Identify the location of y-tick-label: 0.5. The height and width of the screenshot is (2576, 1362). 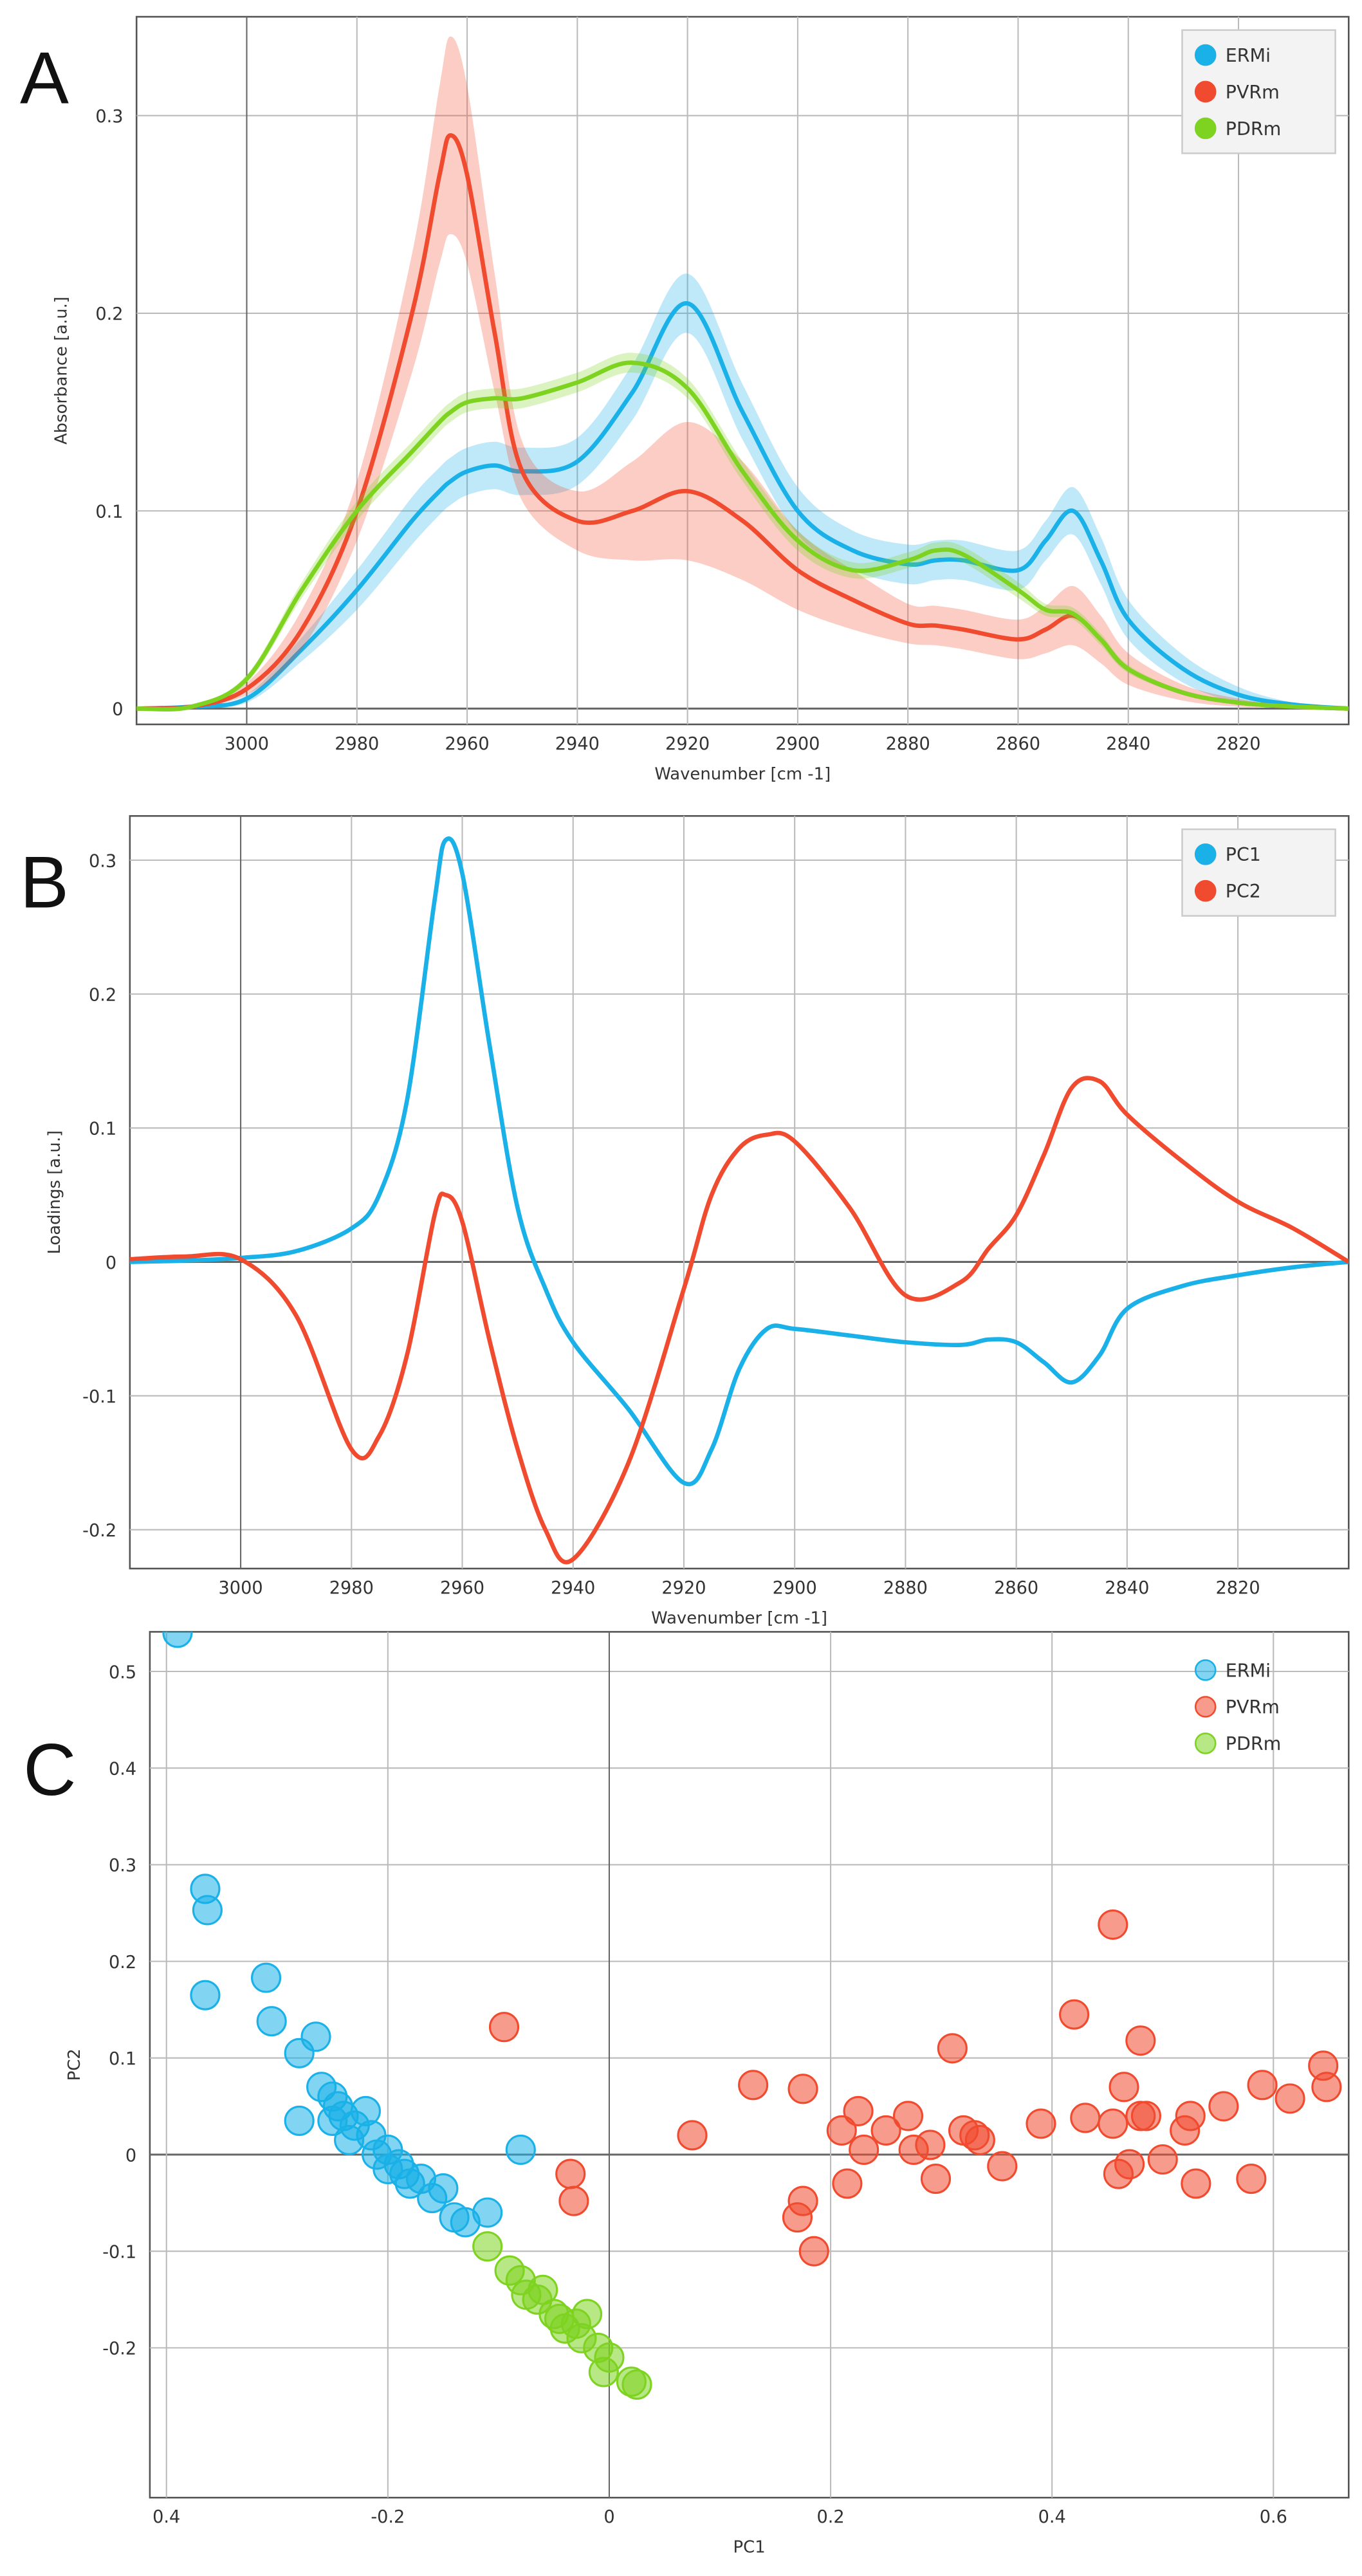
(122, 1672).